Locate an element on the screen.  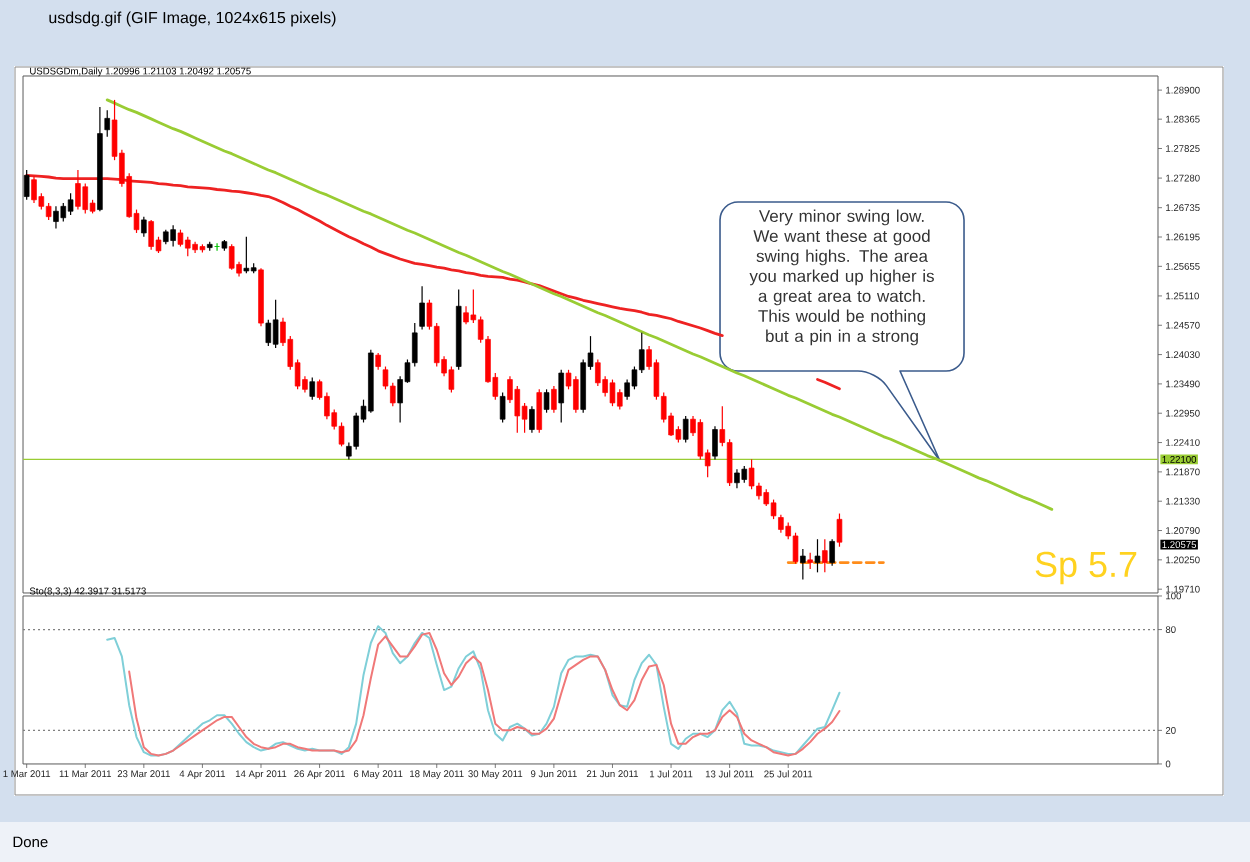
text: usdsdg.gif (GIF Image, 1024x615 pixels) is located at coordinates (192, 19).